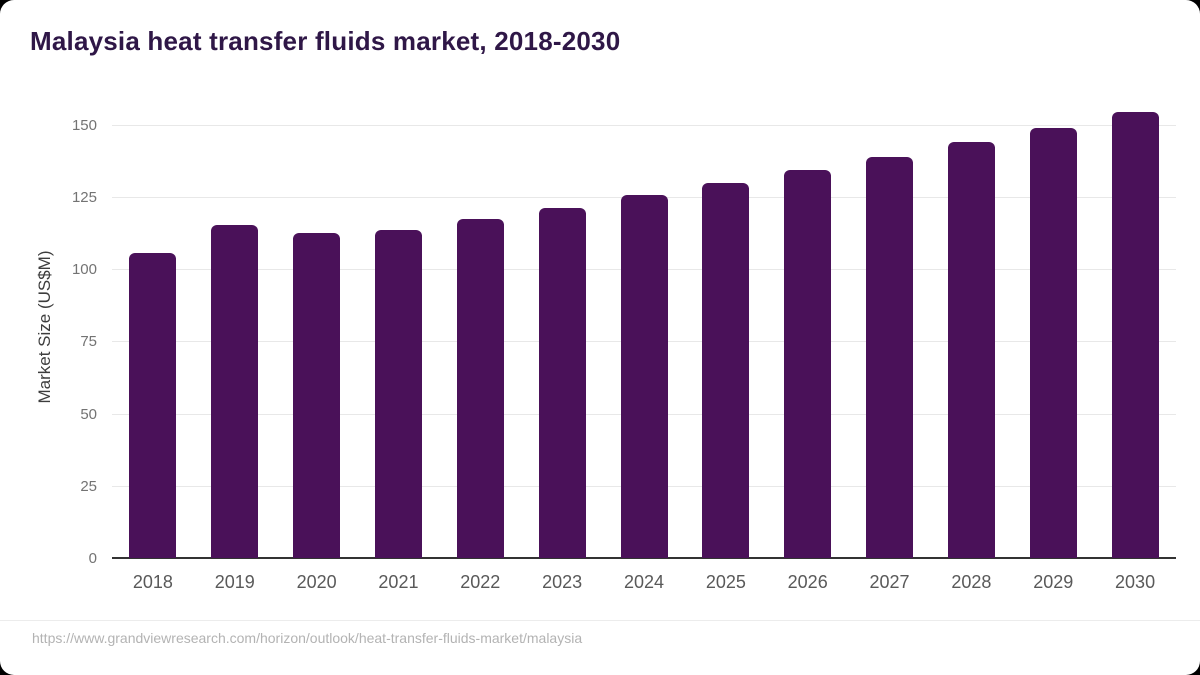 The width and height of the screenshot is (1200, 675). What do you see at coordinates (1053, 582) in the screenshot?
I see `x-tick-label-2029: 2029` at bounding box center [1053, 582].